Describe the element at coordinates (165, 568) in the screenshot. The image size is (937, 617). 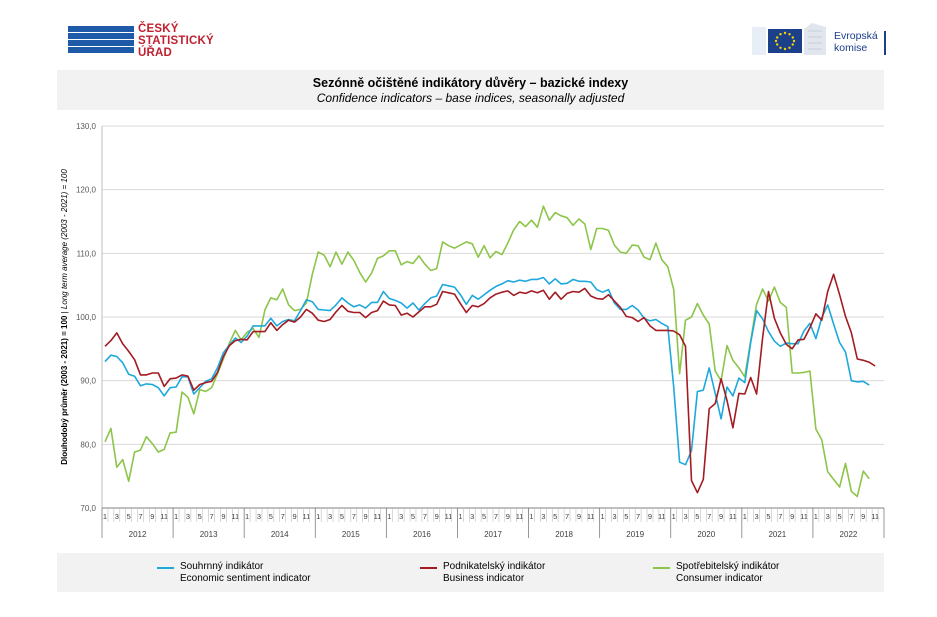
I see `legend-swatch-economic` at that location.